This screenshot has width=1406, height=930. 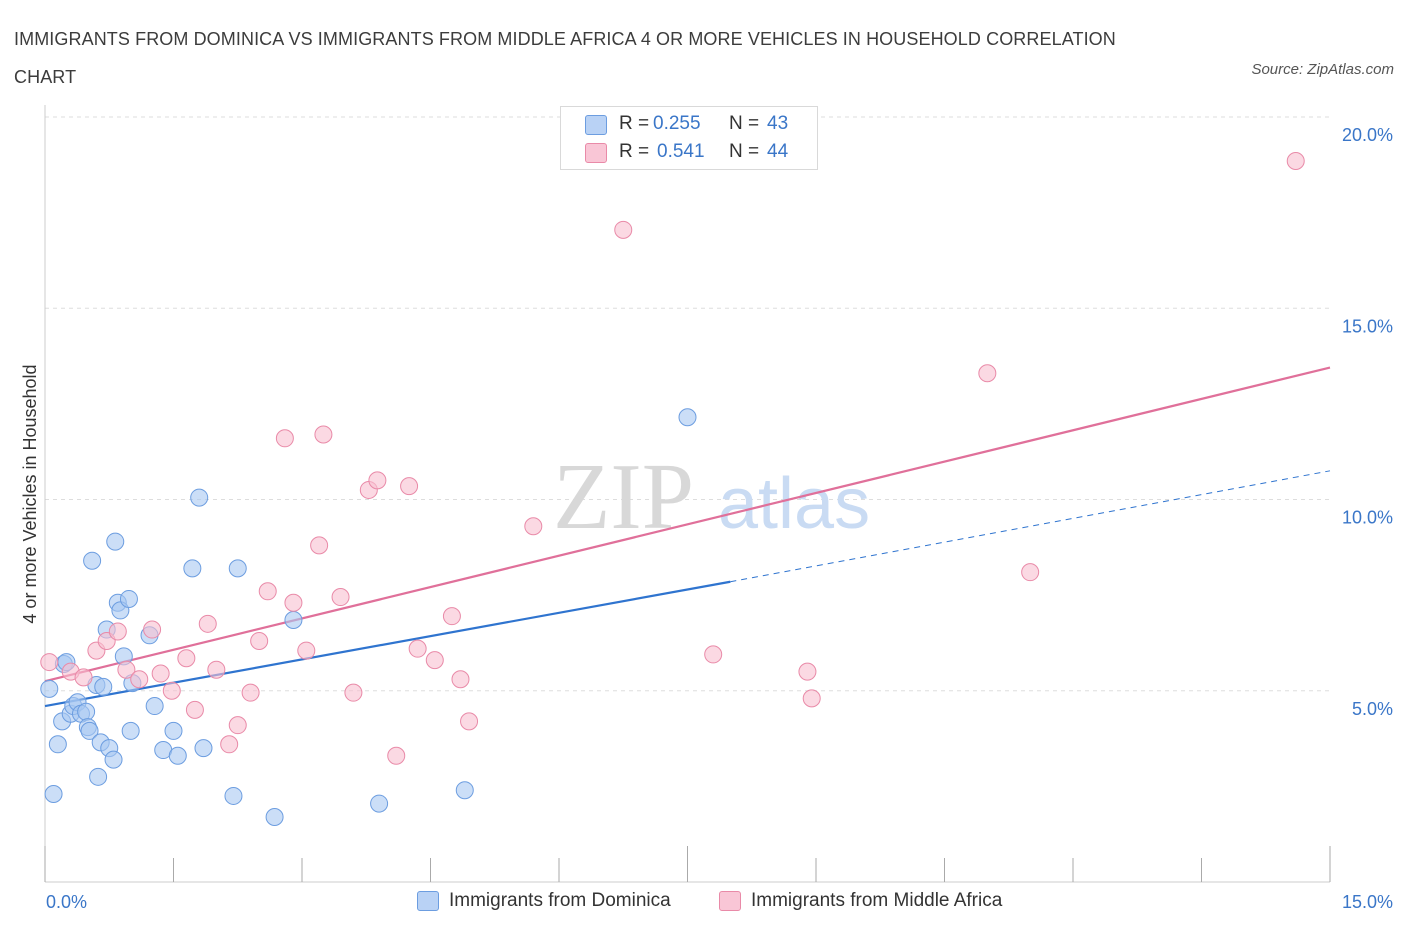 What do you see at coordinates (560, 900) in the screenshot?
I see `legend-label-dominica: Immigrants from Dominica` at bounding box center [560, 900].